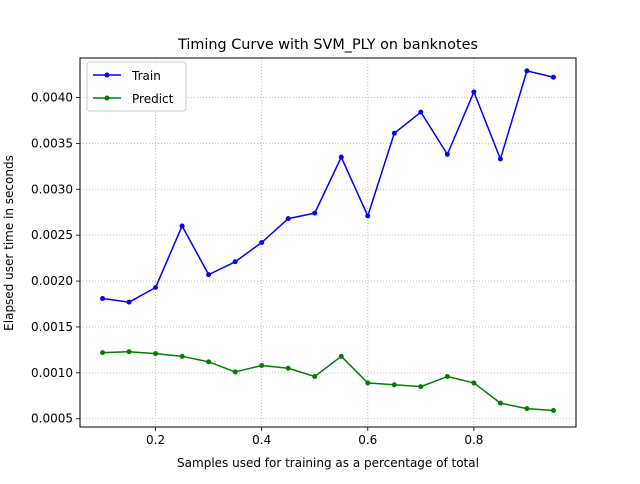 The width and height of the screenshot is (640, 484). Describe the element at coordinates (136, 86) in the screenshot. I see `legend: Train Predict` at that location.